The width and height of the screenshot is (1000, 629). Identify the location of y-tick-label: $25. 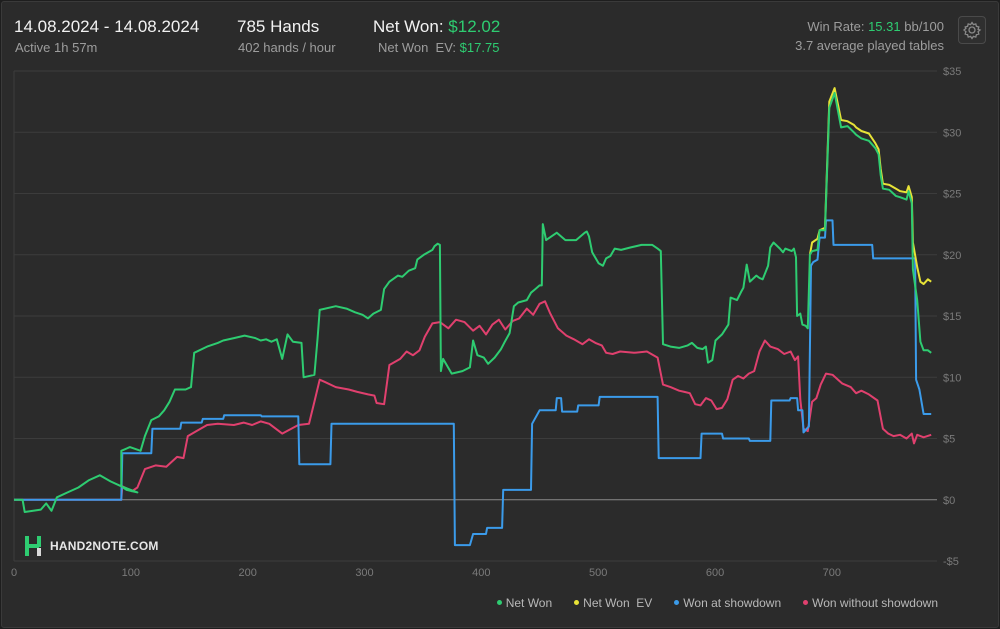
(952, 195).